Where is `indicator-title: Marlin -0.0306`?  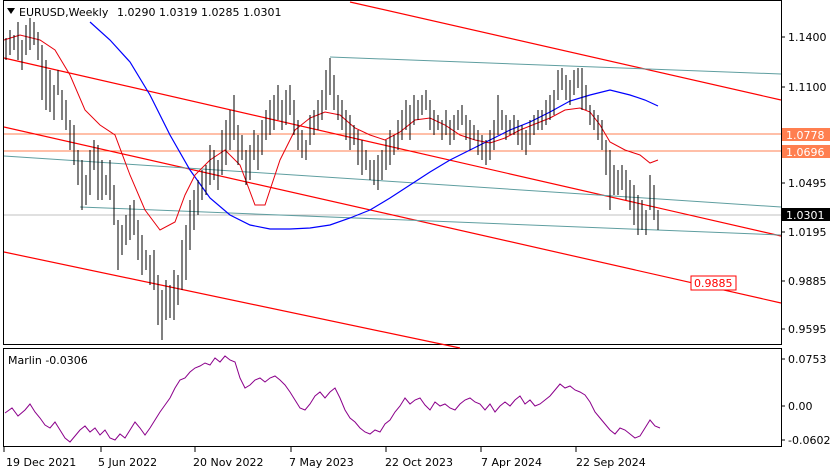 indicator-title: Marlin -0.0306 is located at coordinates (48, 360).